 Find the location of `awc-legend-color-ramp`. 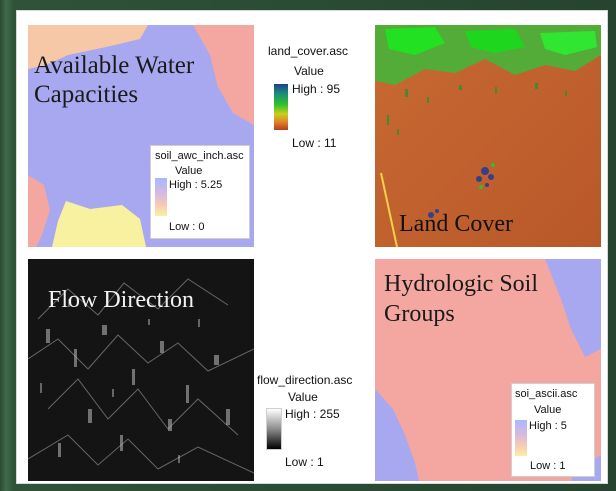

awc-legend-color-ramp is located at coordinates (161, 197).